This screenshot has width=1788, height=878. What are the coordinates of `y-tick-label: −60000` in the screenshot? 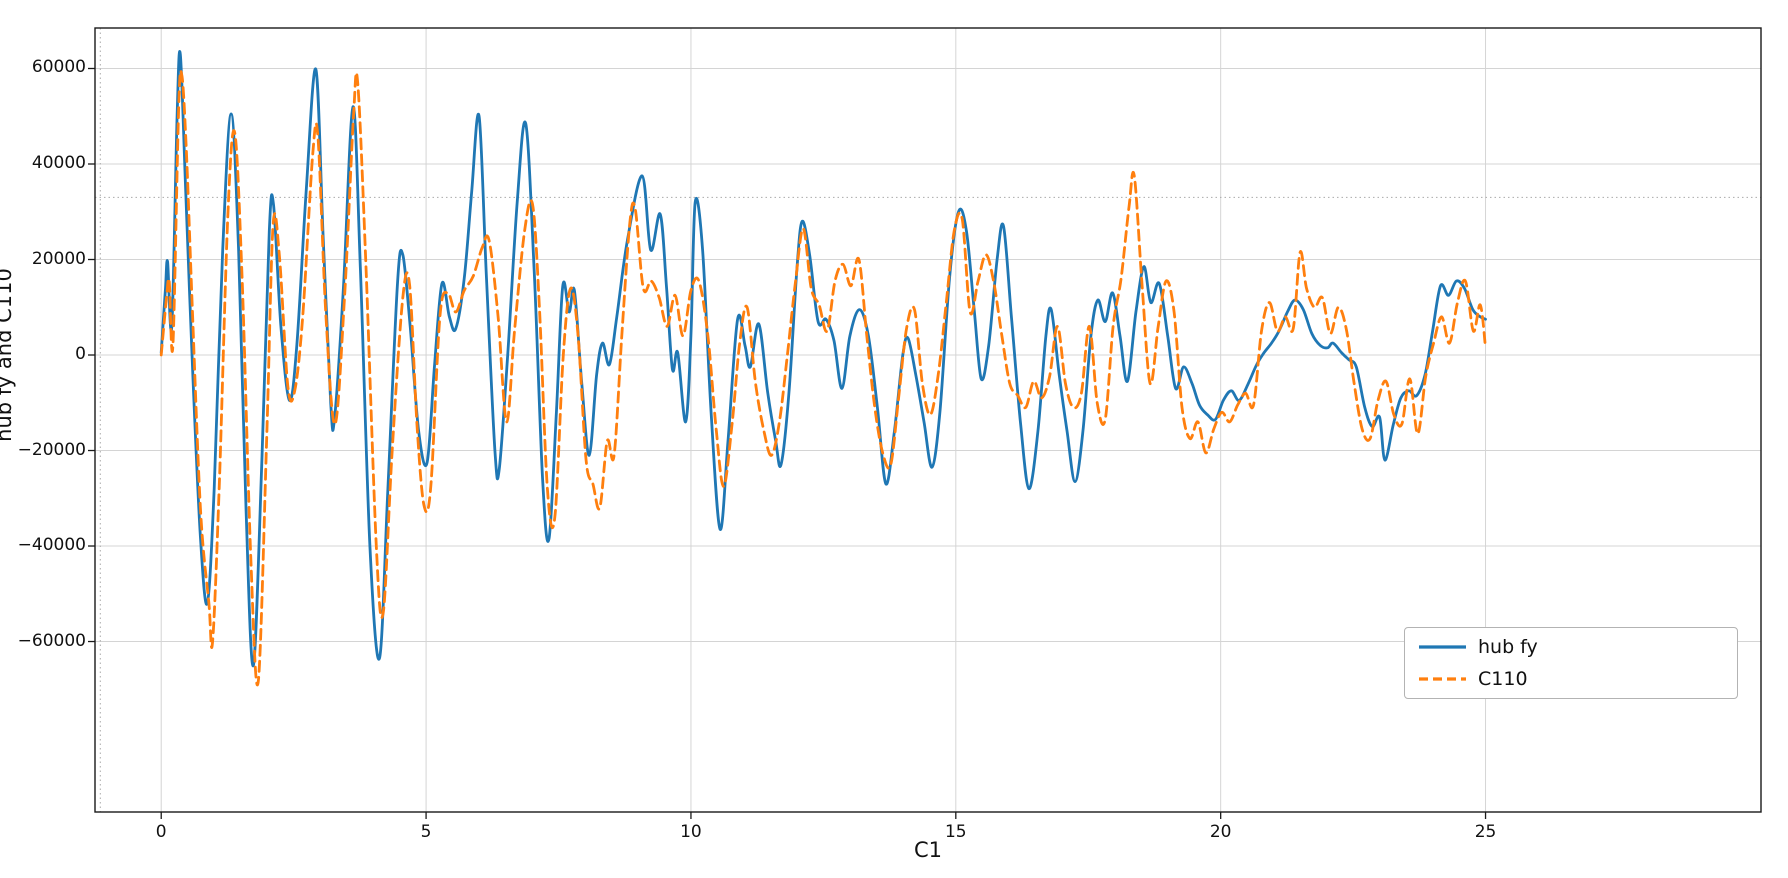 It's located at (51, 640).